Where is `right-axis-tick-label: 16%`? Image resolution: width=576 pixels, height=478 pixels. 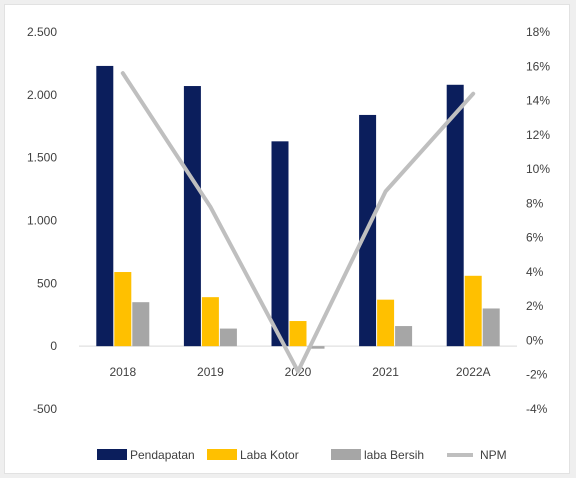
right-axis-tick-label: 16% is located at coordinates (538, 66).